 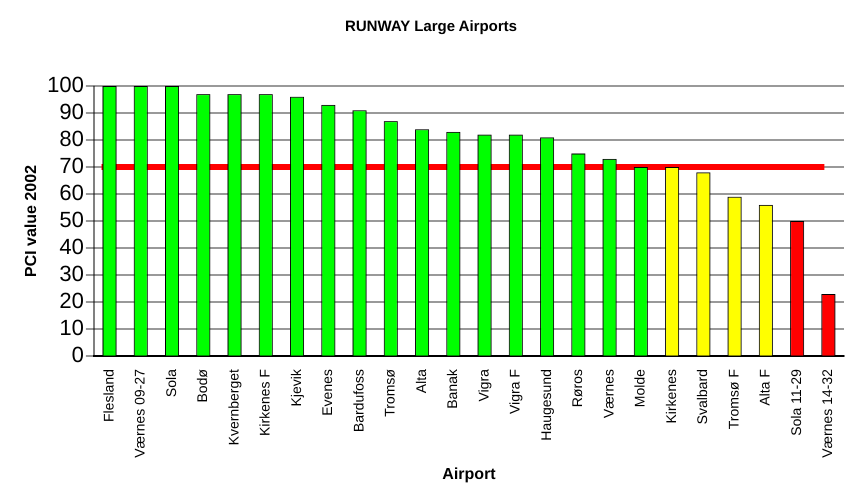 I want to click on x-tick-label: Bardufoss, so click(x=358, y=400).